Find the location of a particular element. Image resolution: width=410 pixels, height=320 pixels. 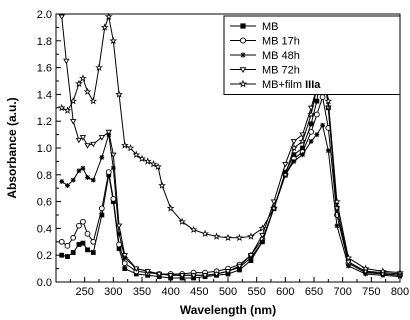

y-tick-label: 0.6 is located at coordinates (44, 203).